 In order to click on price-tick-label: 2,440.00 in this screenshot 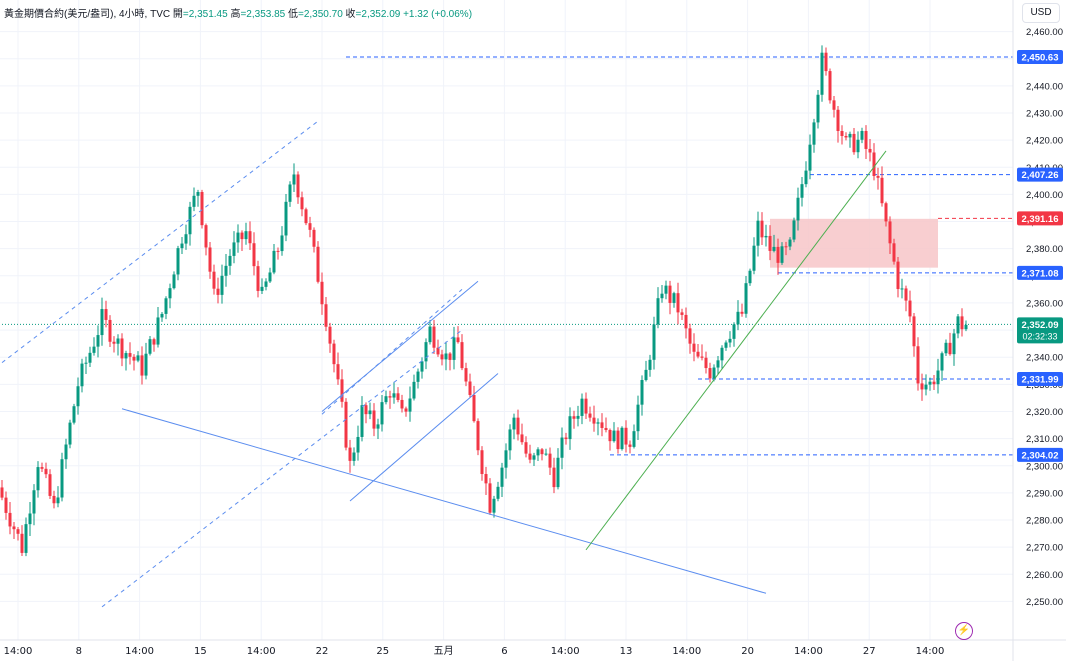, I will do `click(1044, 86)`.